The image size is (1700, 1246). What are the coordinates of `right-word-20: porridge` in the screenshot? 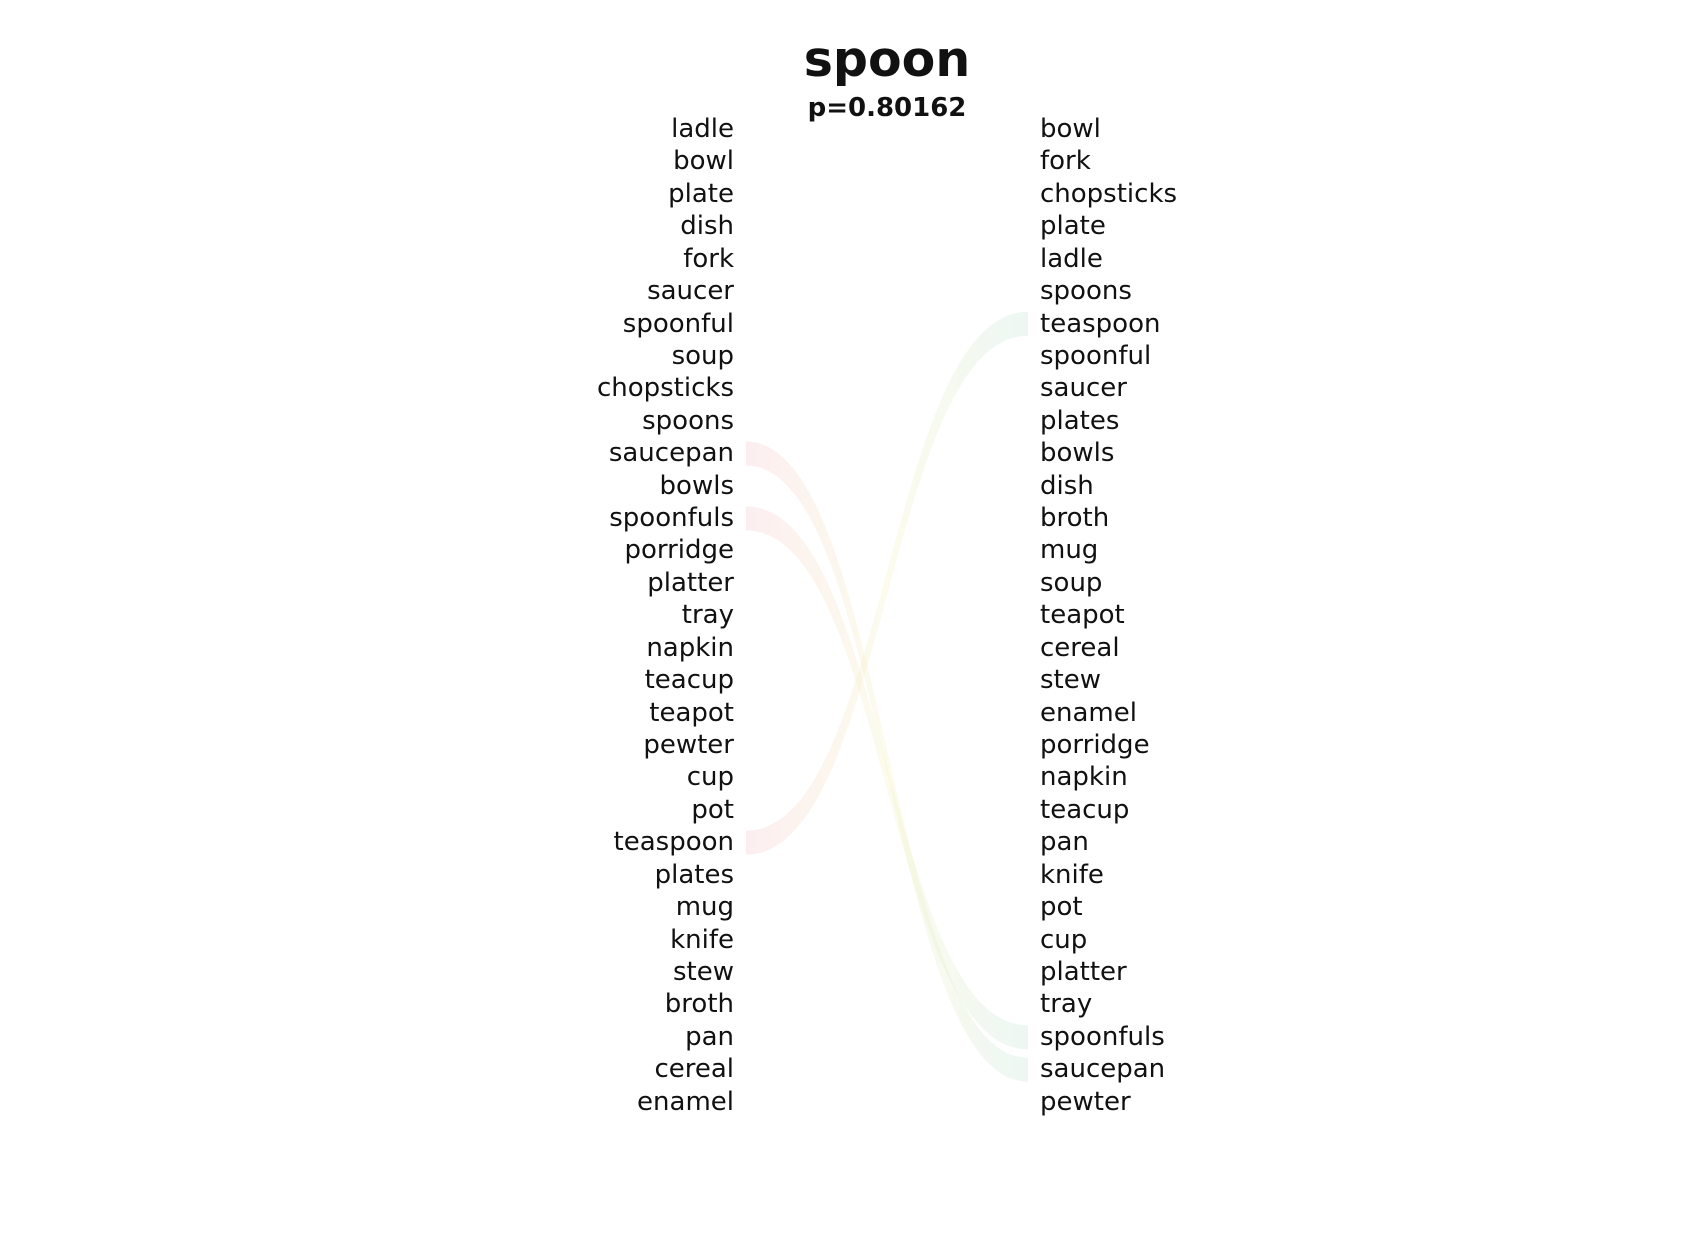 It's located at (1095, 745).